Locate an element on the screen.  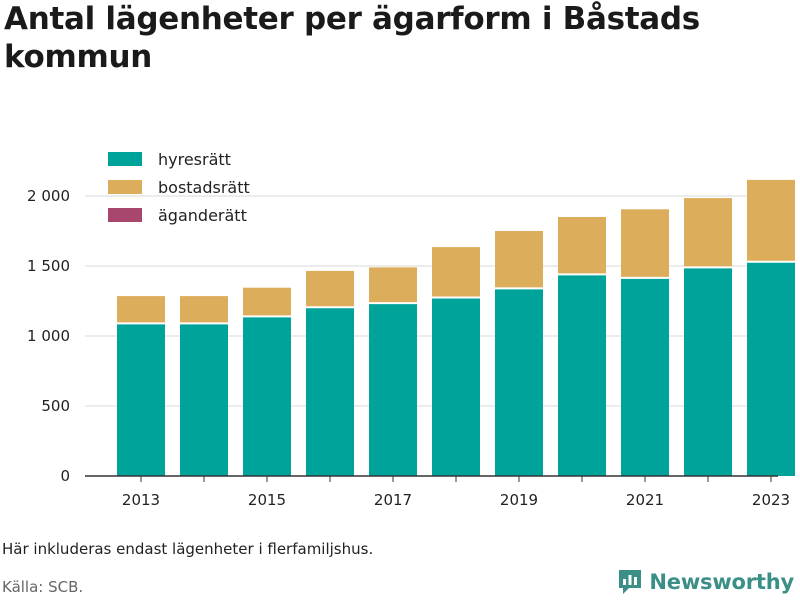
legend-label-äganderätt: äganderätt is located at coordinates (202, 215).